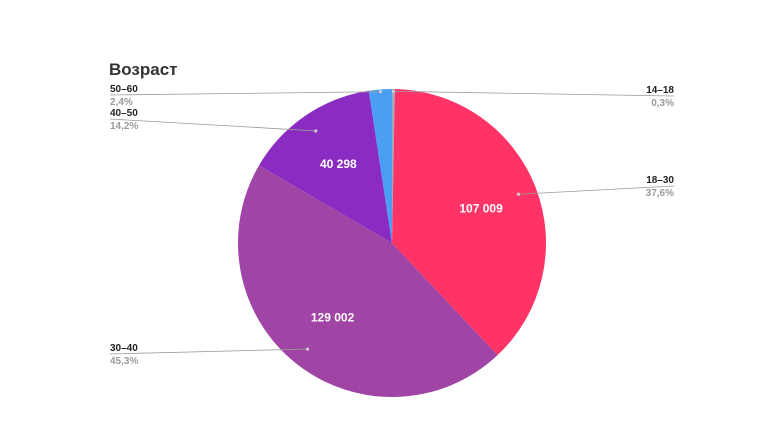  What do you see at coordinates (124, 113) in the screenshot?
I see `slice-category-label: 40–50` at bounding box center [124, 113].